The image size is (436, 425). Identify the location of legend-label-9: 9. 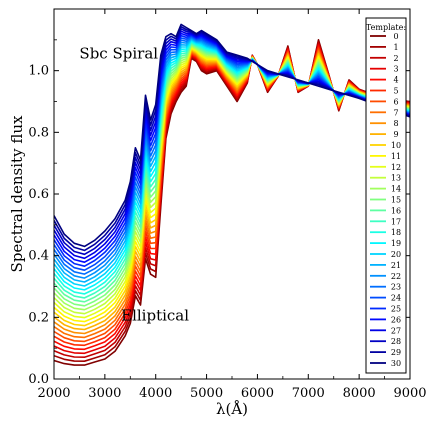
(395, 134).